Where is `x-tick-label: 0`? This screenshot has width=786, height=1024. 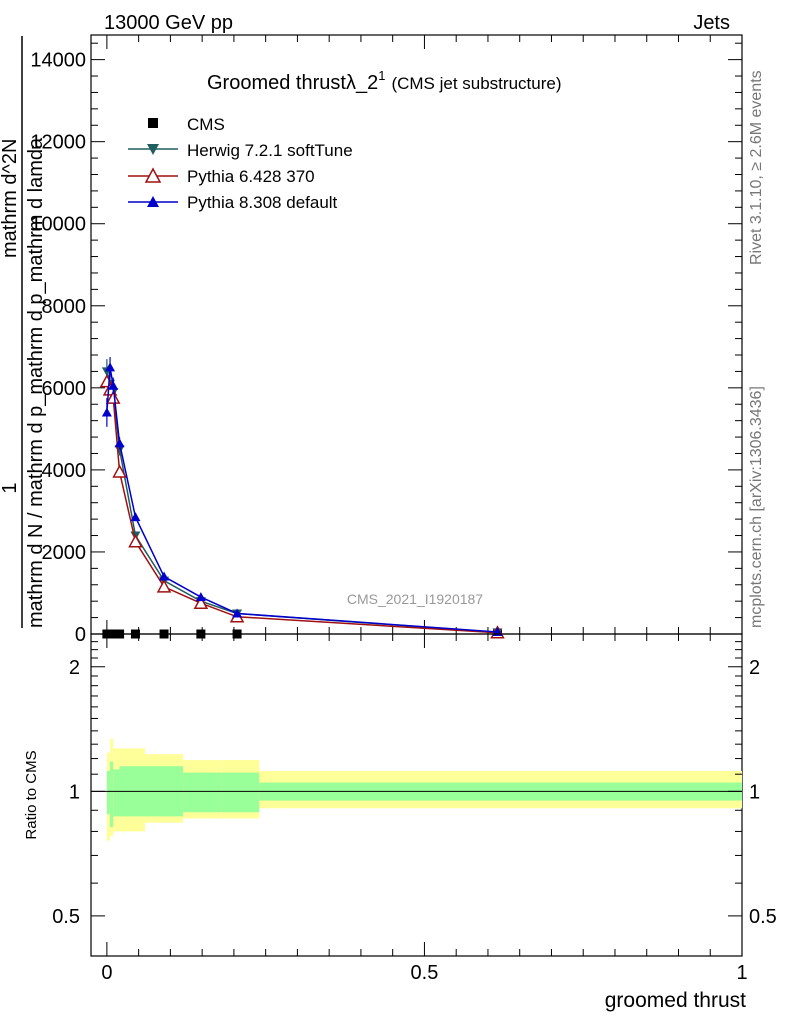 x-tick-label: 0 is located at coordinates (106, 973).